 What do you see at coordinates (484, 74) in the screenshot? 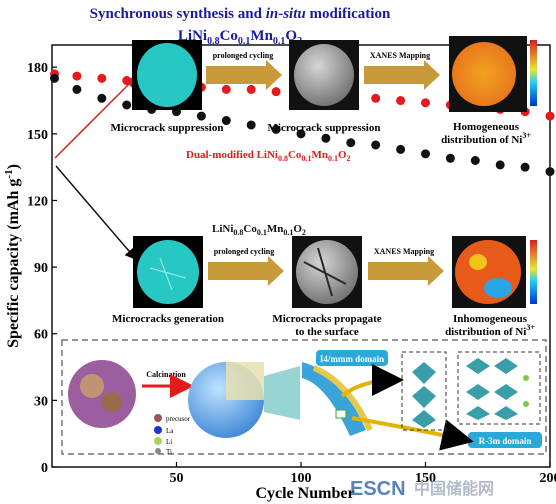
I see `homogeneous-ni-map` at bounding box center [484, 74].